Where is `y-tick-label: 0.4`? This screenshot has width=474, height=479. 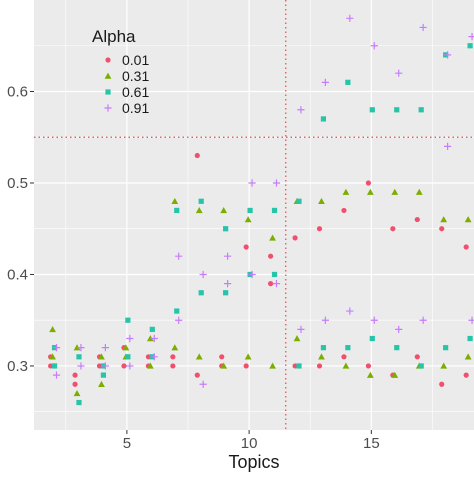
y-tick-label: 0.4 is located at coordinates (17, 274).